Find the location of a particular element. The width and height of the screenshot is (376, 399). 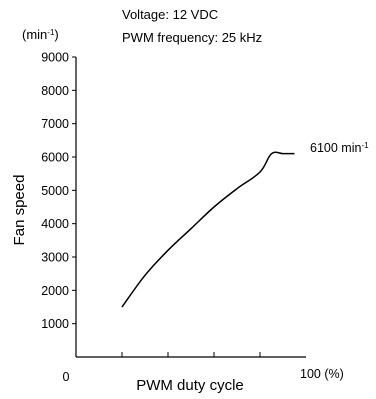

x-ticks is located at coordinates (191, 354).